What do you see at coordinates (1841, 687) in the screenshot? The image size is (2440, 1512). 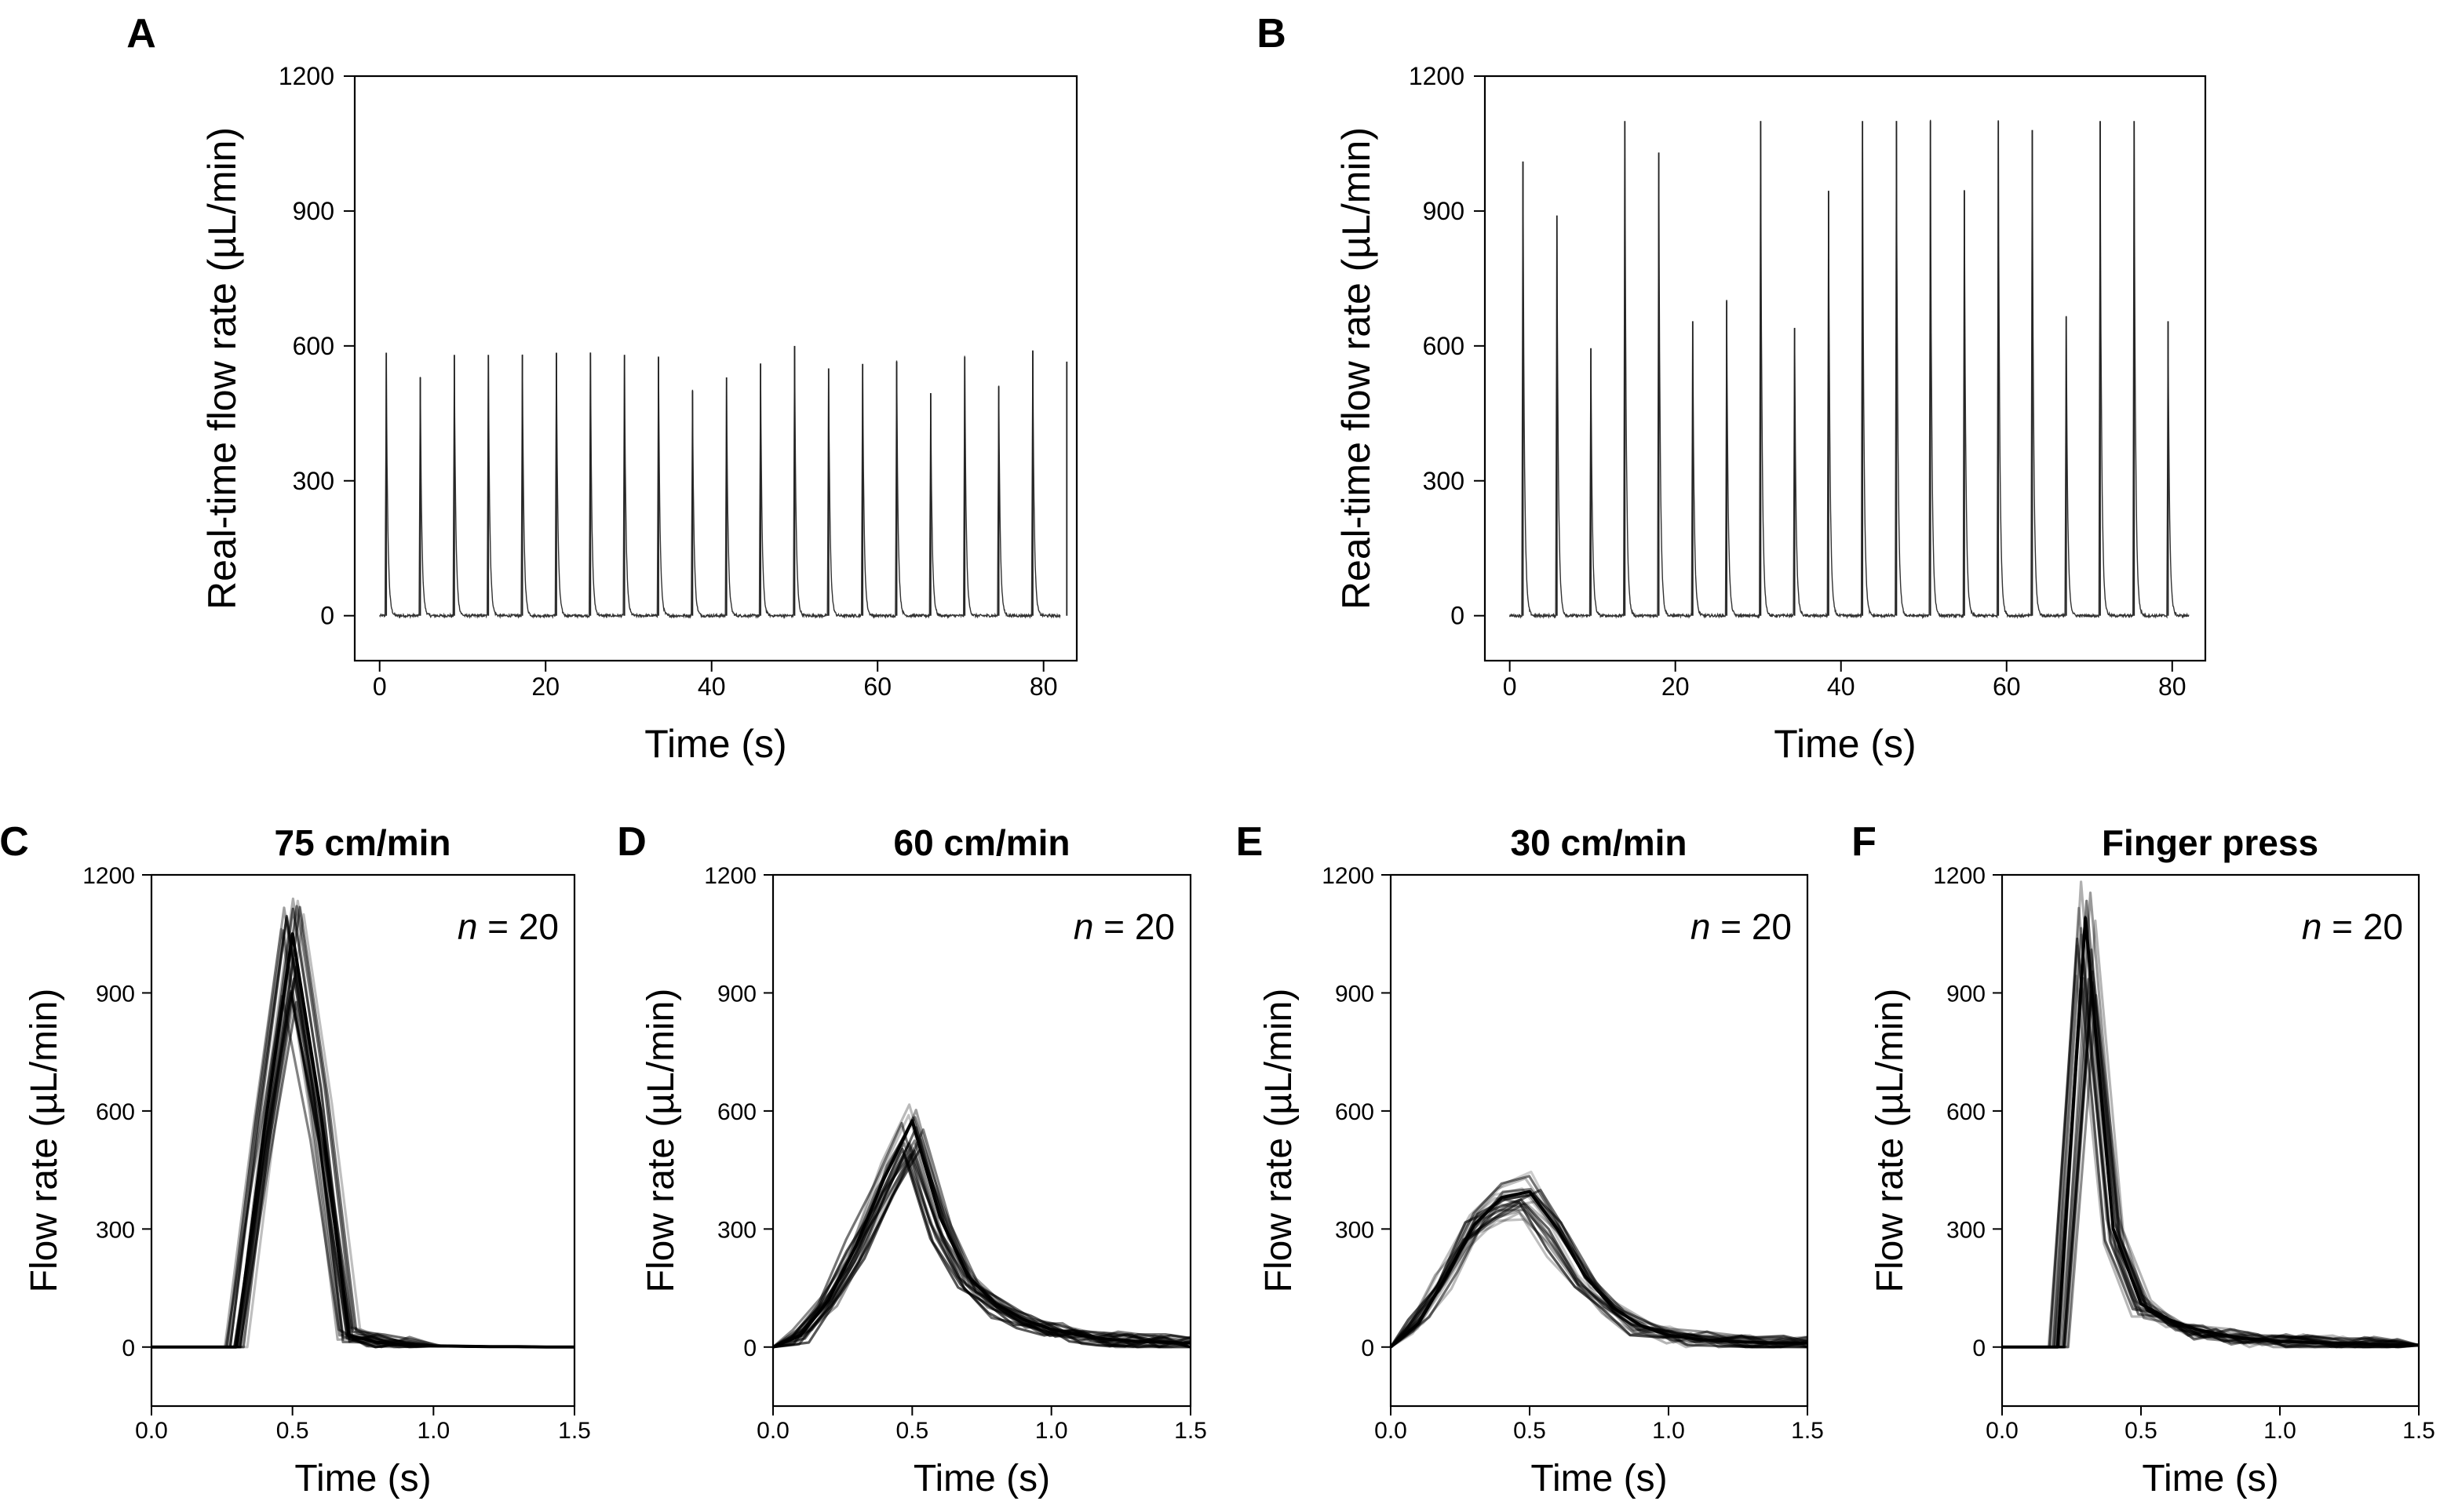 I see `x-tick-label: 40` at bounding box center [1841, 687].